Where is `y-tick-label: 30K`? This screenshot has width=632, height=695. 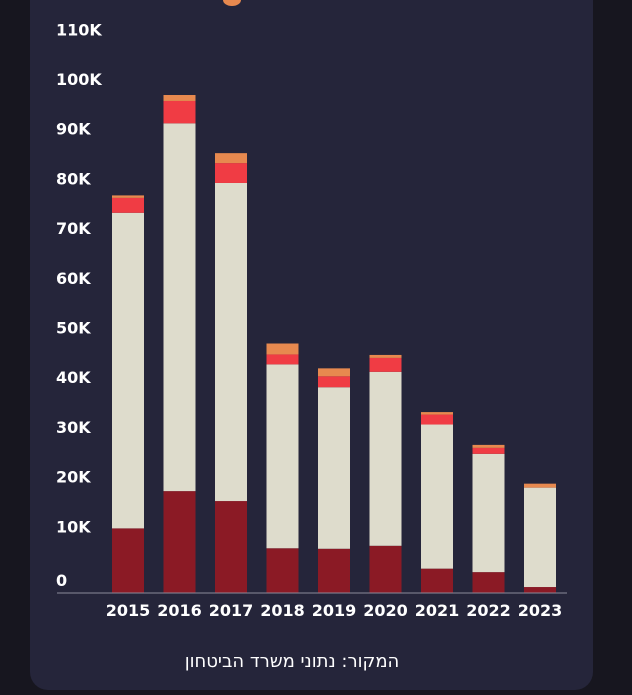
y-tick-label: 30K is located at coordinates (73, 427).